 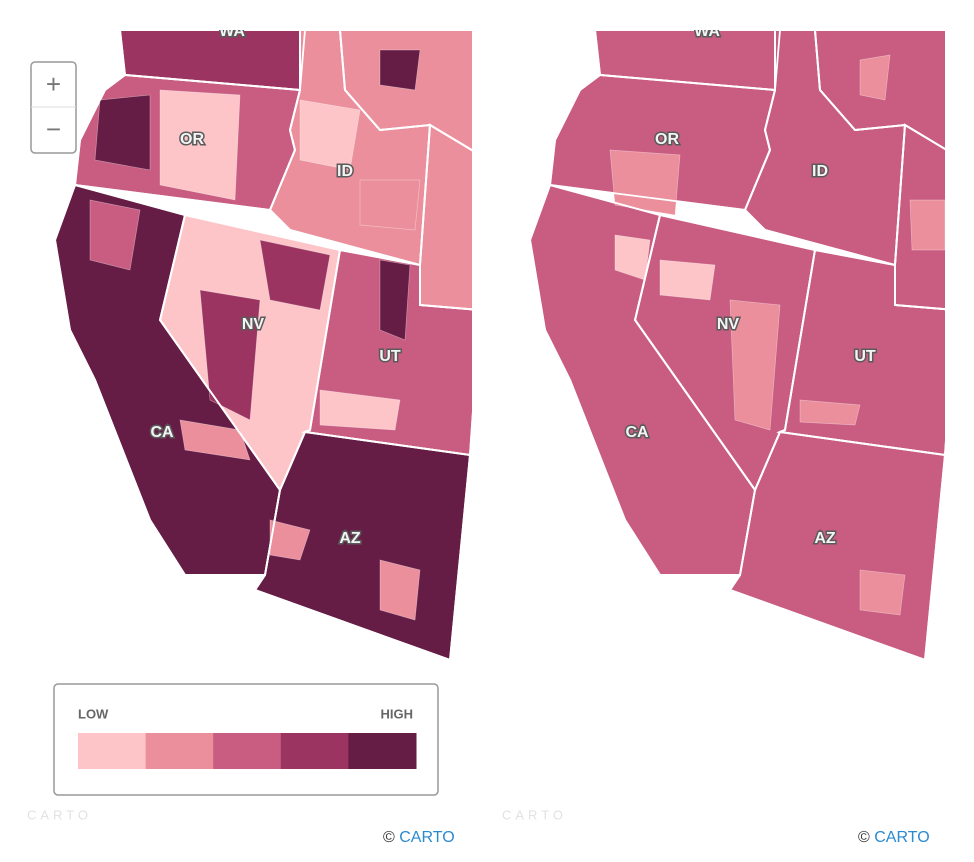 What do you see at coordinates (53, 107) in the screenshot?
I see `zoom-control: + −` at bounding box center [53, 107].